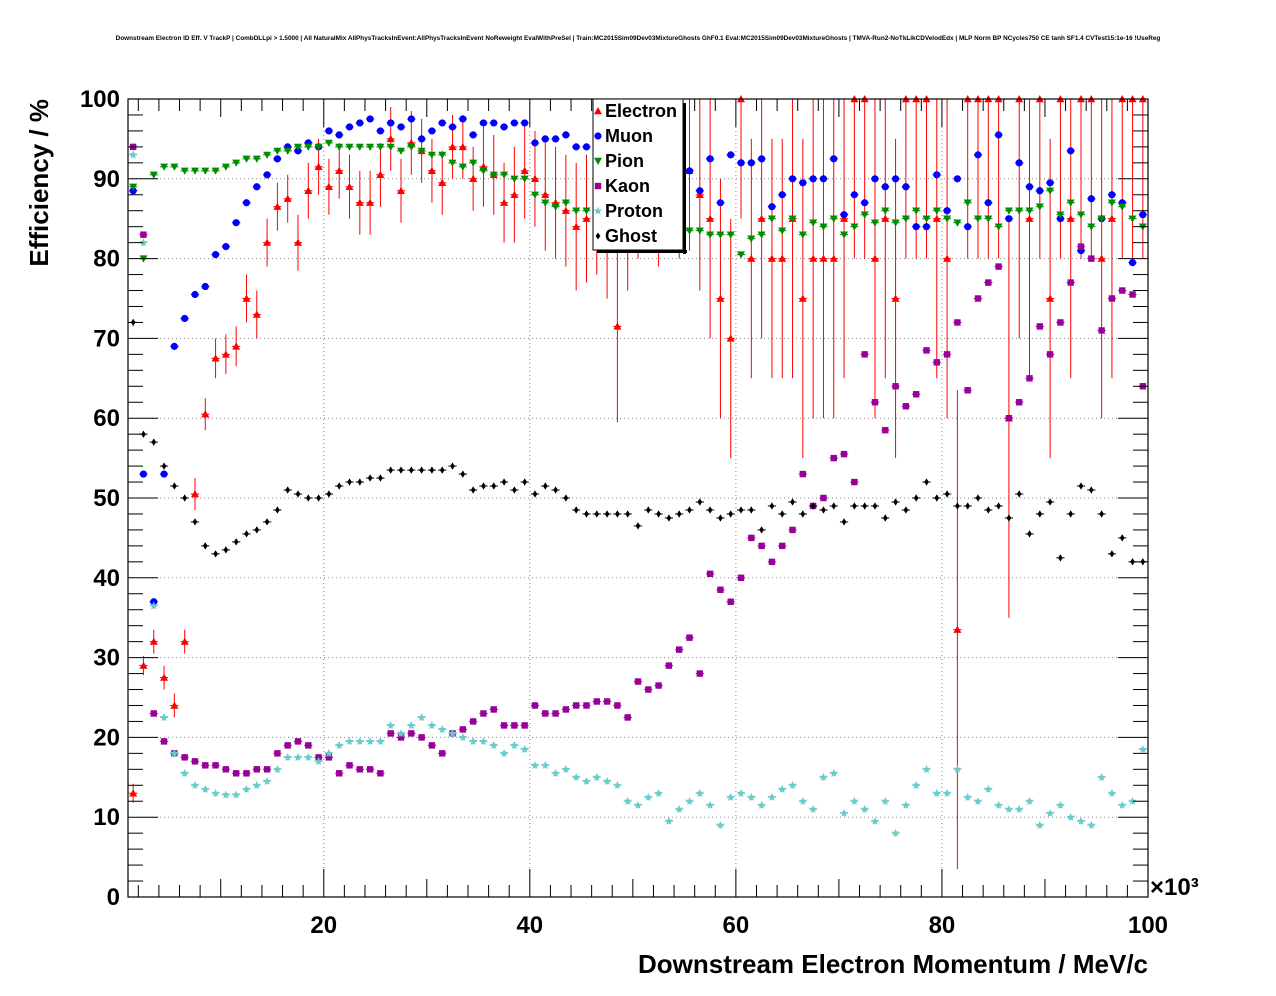  I want to click on y-tick-label: 40, so click(106, 578).